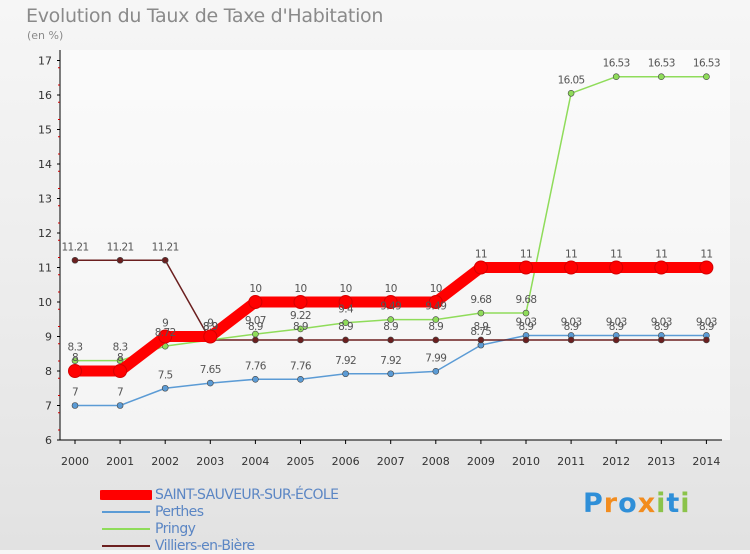 The width and height of the screenshot is (750, 554). What do you see at coordinates (300, 316) in the screenshot?
I see `data-label: 9.22` at bounding box center [300, 316].